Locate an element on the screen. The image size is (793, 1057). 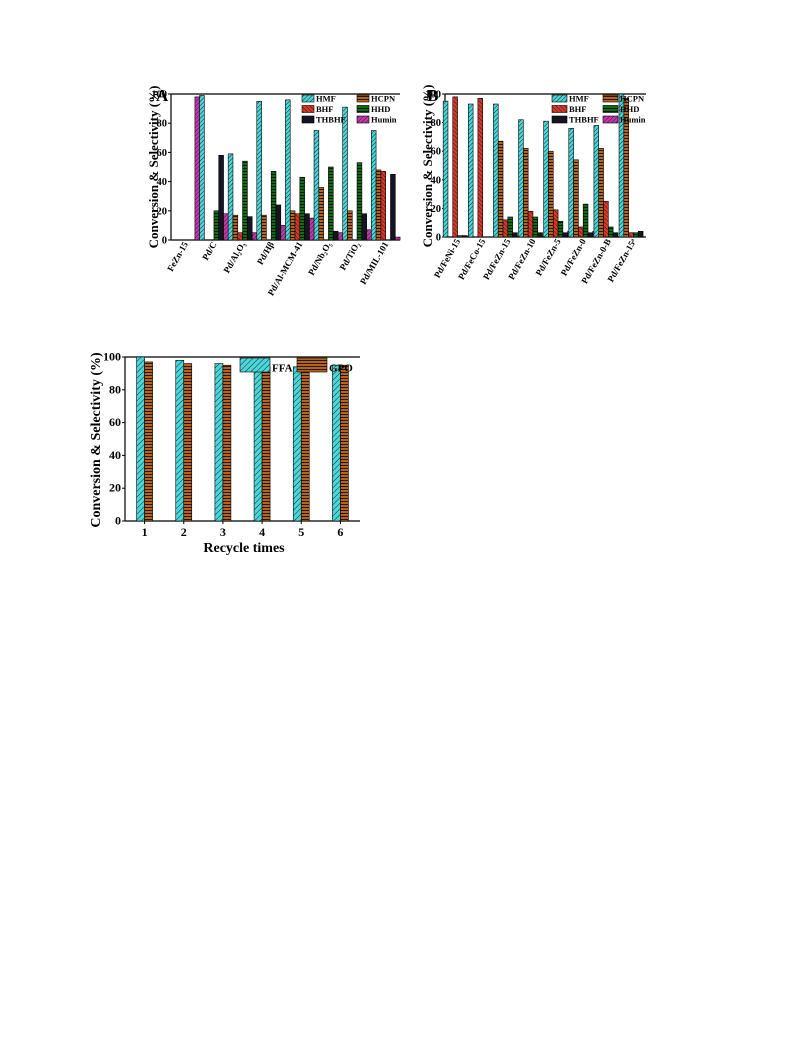
legend-swatch-ffa is located at coordinates (255, 365).